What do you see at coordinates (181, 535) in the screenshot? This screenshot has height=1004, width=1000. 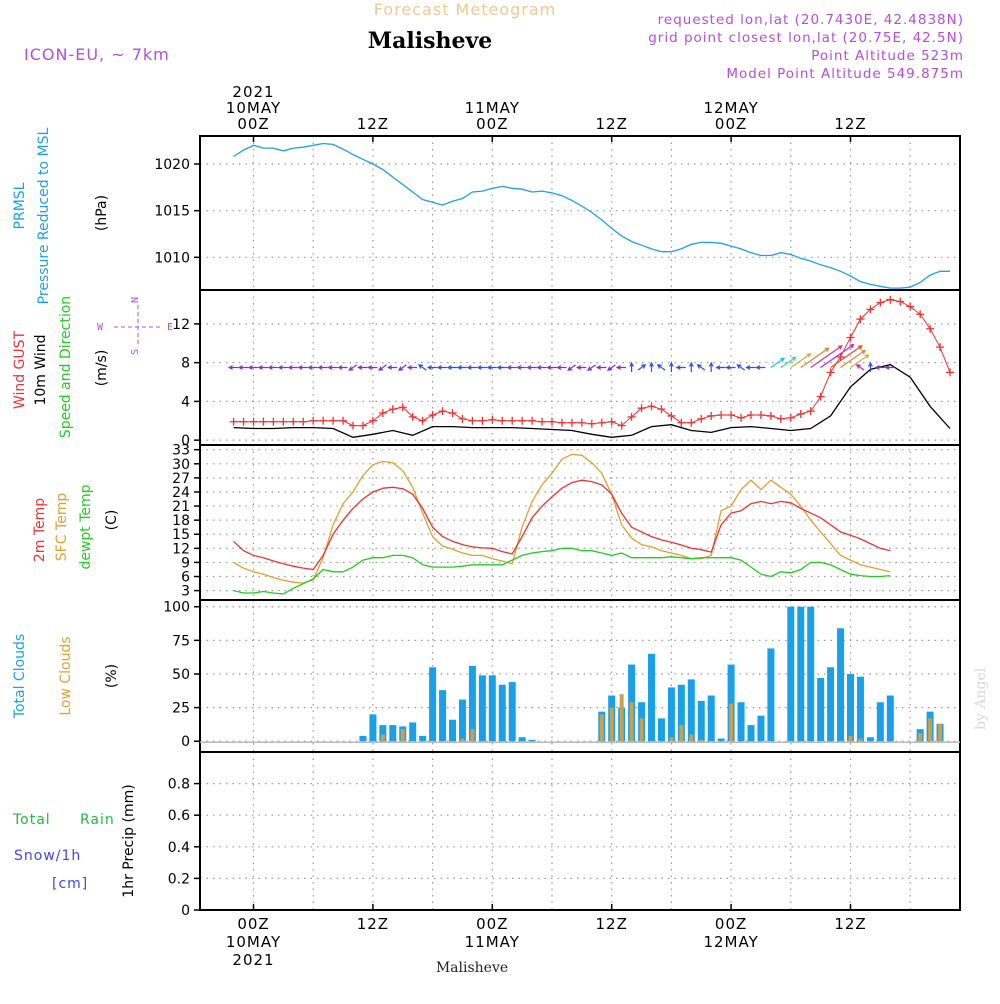 I see `y-tick-label: 15` at bounding box center [181, 535].